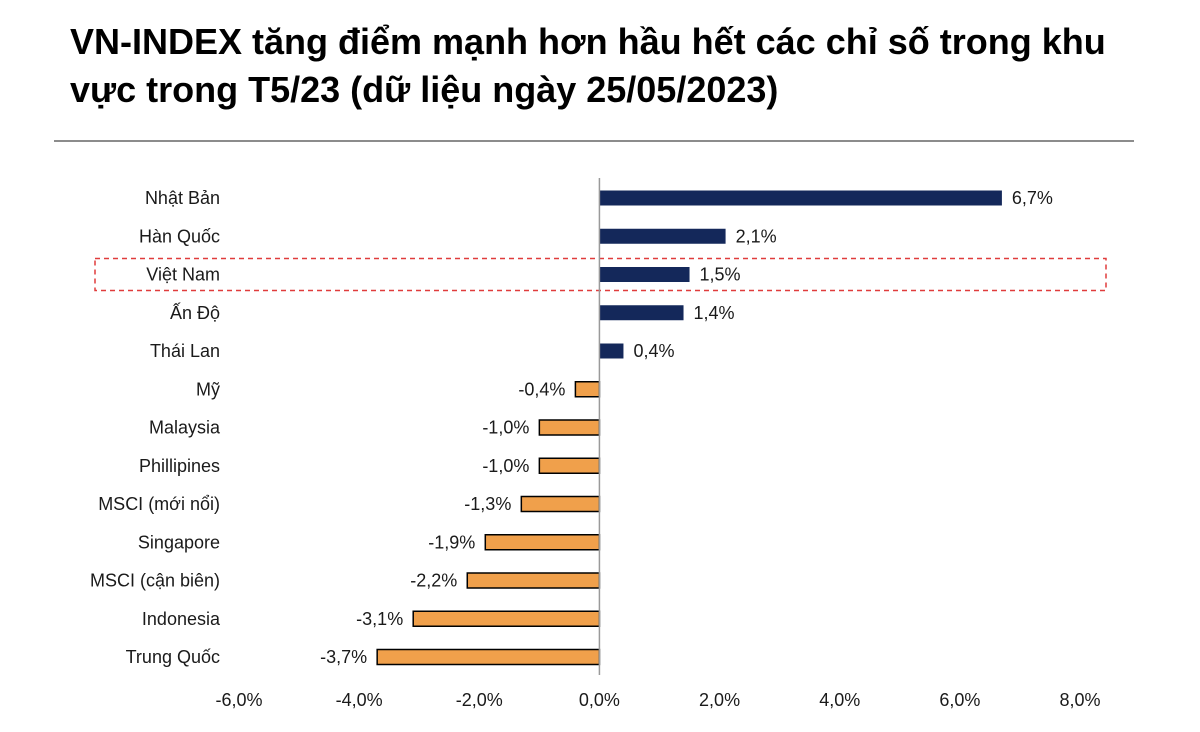  Describe the element at coordinates (487, 504) in the screenshot. I see `value-label: -1,3%` at that location.